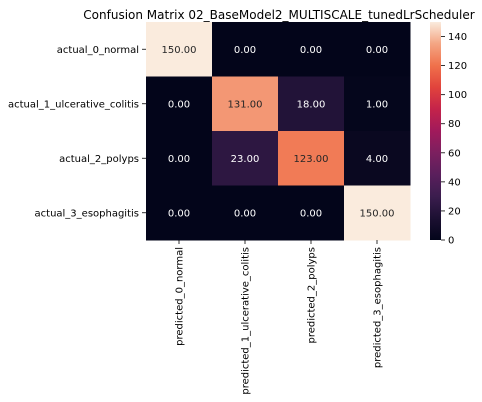 This screenshot has height=402, width=482. I want to click on colorbar-tick-label: 40, so click(454, 182).